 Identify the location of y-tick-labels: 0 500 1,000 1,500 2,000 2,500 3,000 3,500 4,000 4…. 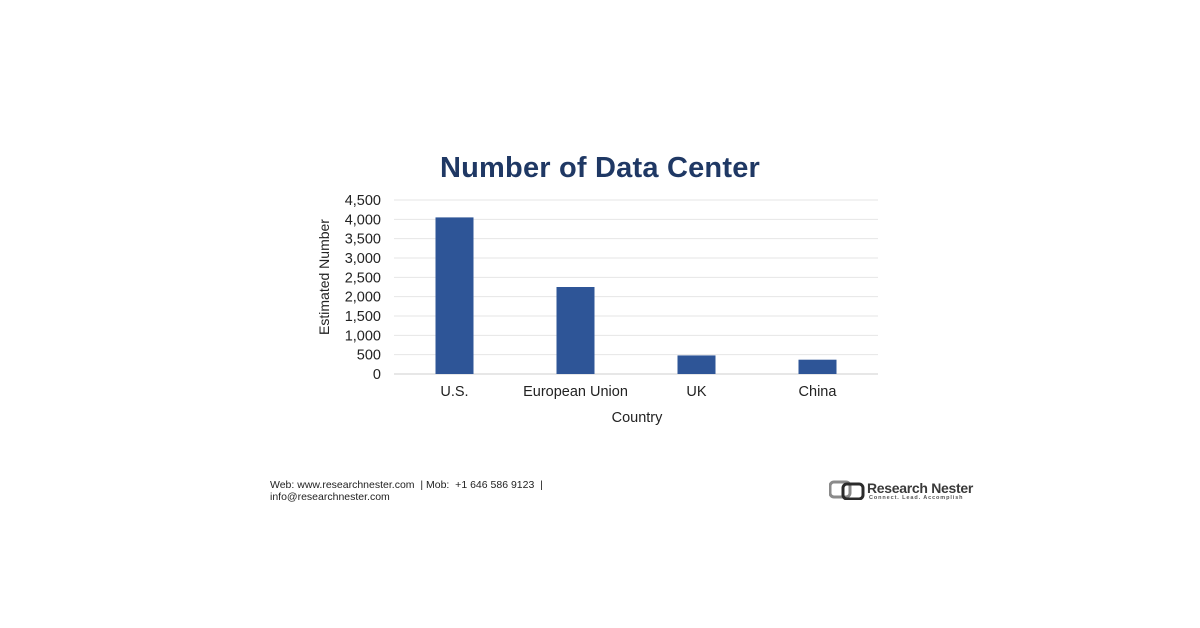
(363, 288).